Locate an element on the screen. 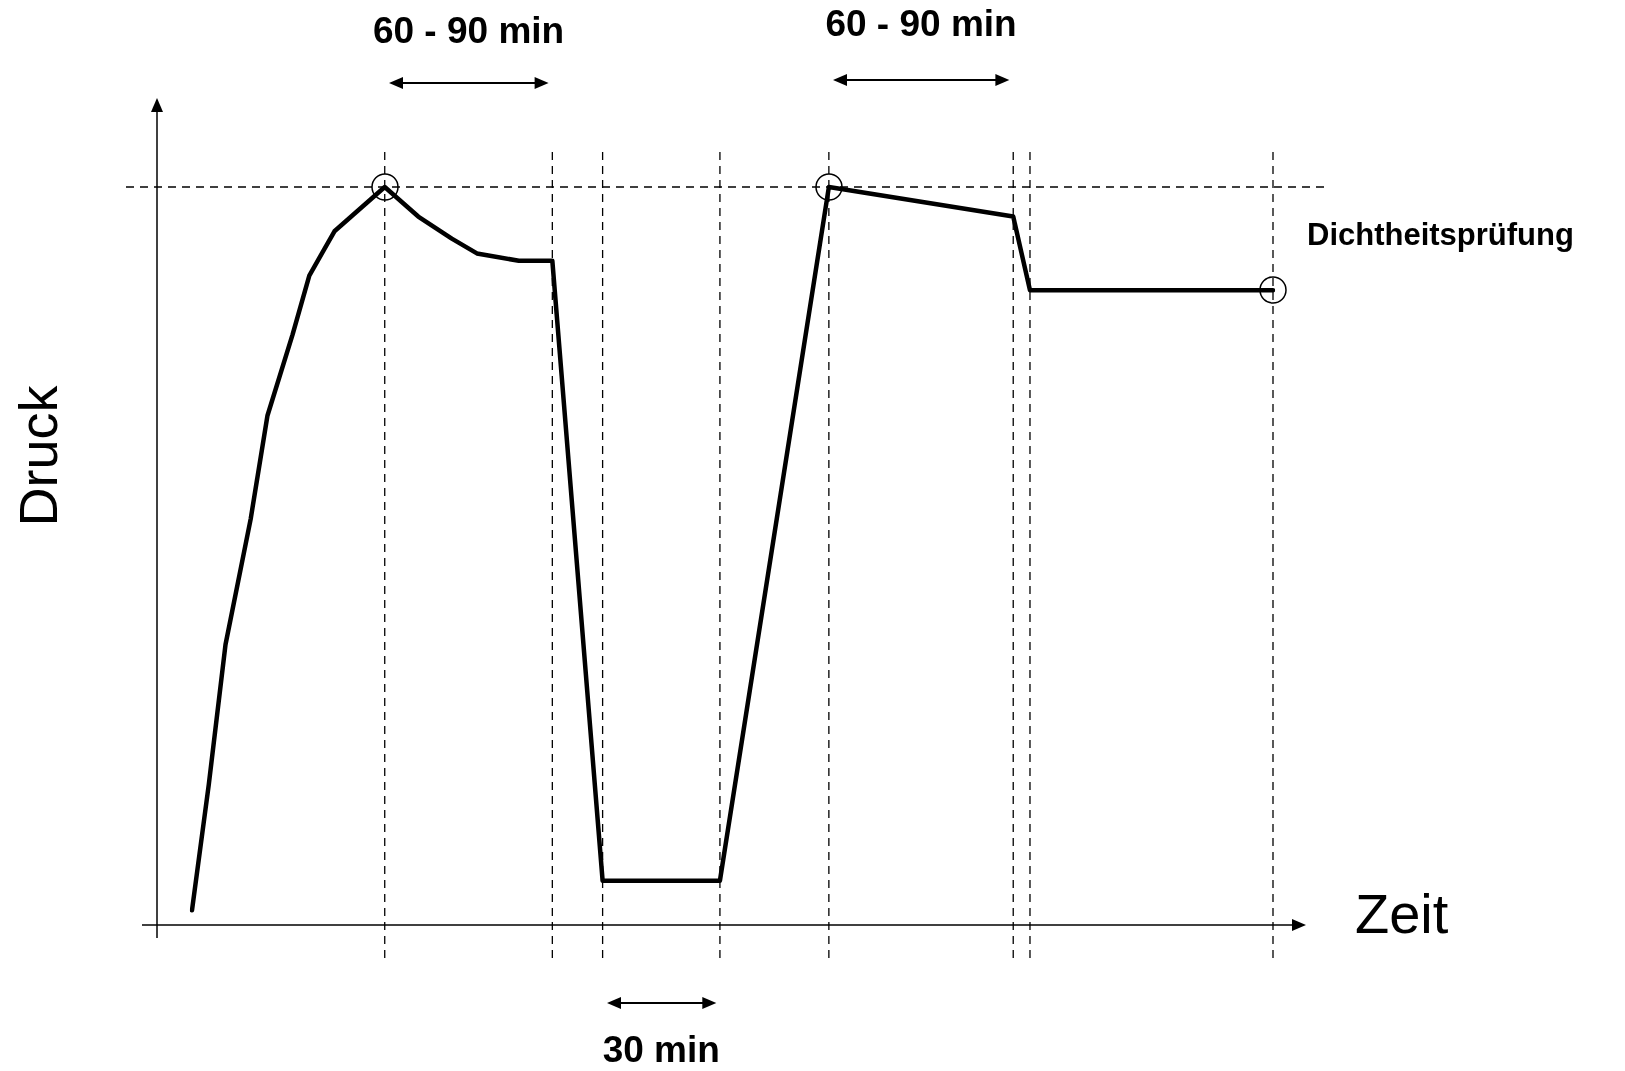  text: 30 min is located at coordinates (661, 1050).